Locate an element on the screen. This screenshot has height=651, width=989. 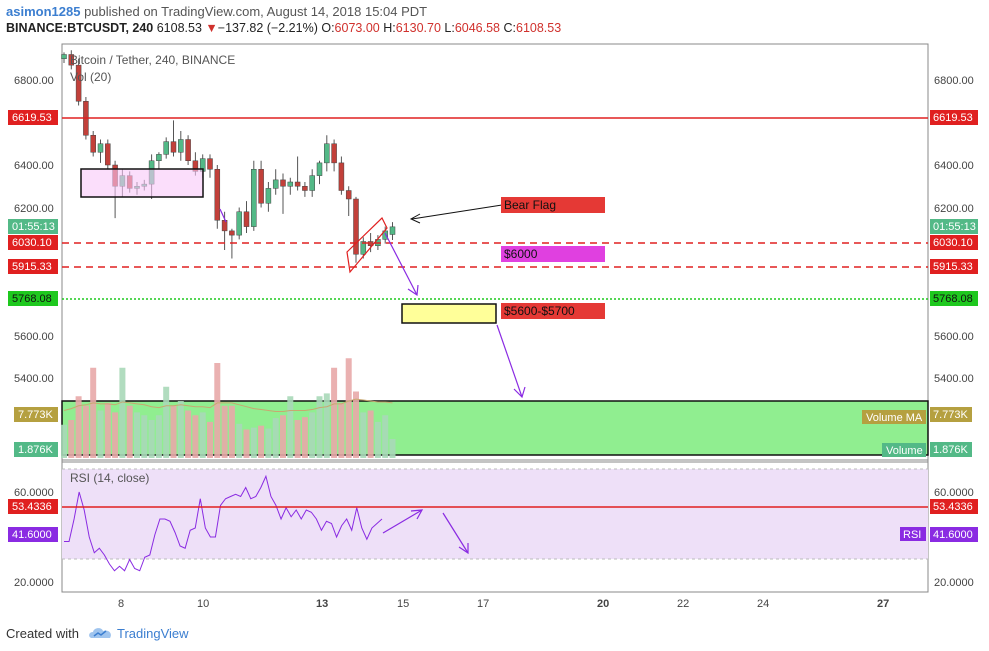
tag-right-time-bg is located at coordinates (954, 226).